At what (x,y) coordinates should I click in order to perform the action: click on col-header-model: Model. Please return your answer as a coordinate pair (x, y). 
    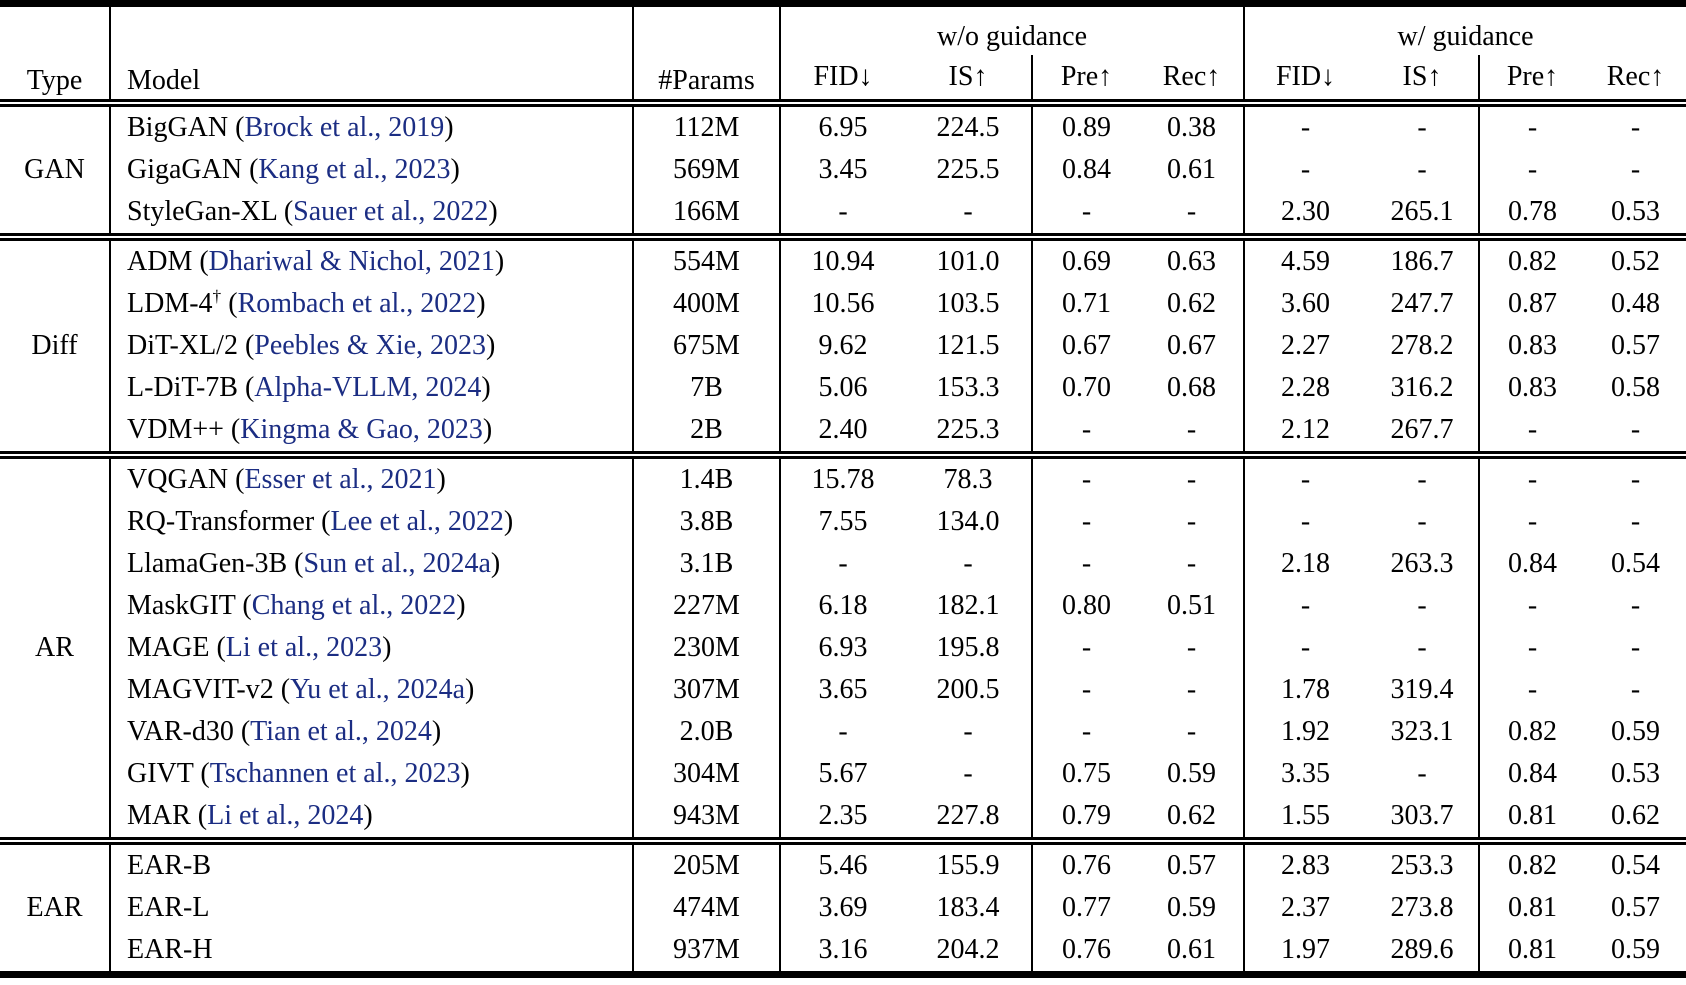
    Looking at the image, I should click on (372, 55).